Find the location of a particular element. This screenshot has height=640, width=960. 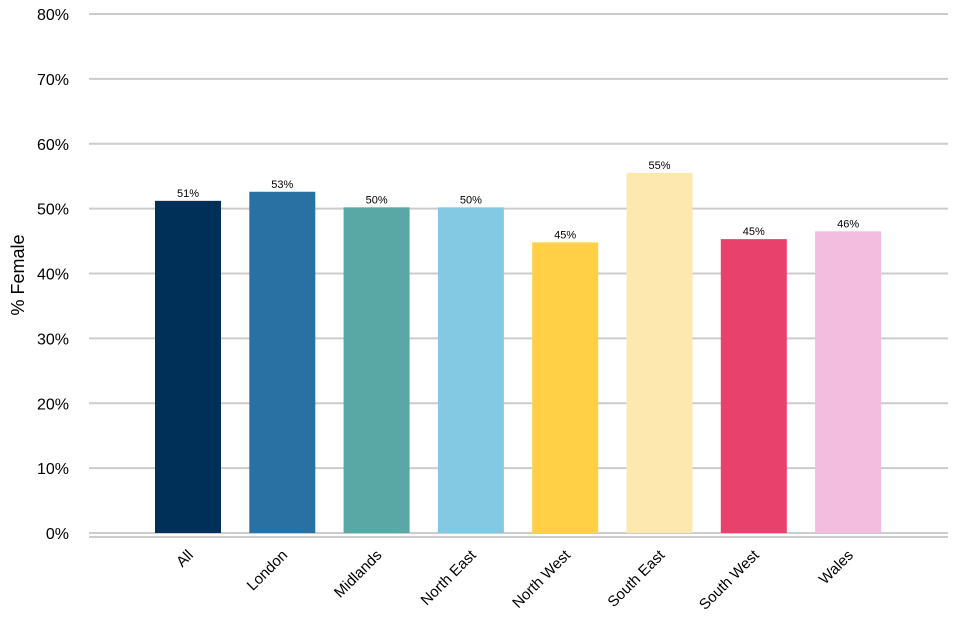

x-tick-label: London is located at coordinates (267, 570).